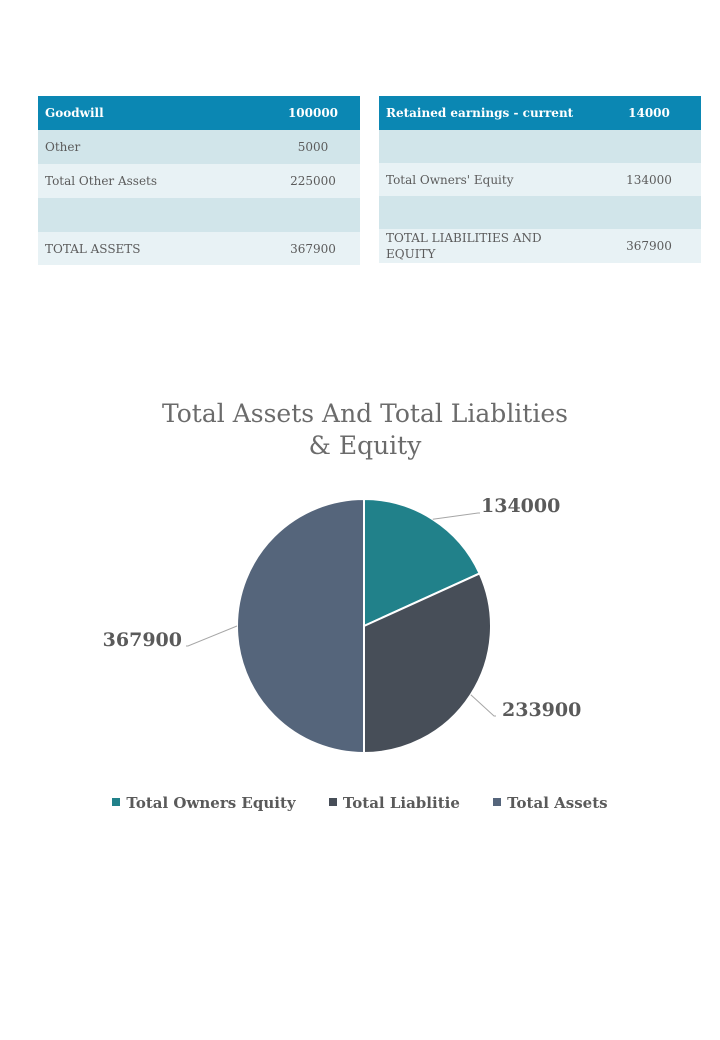 Image resolution: width=720 pixels, height=1040 pixels. I want to click on table-row: Total Other Assets 225000, so click(199, 181).